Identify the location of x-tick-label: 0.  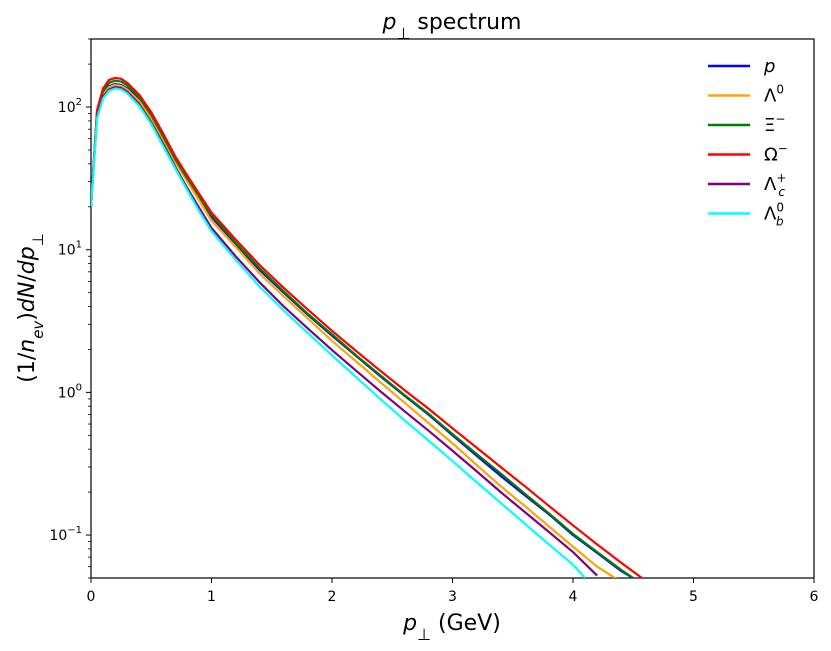
(91, 597).